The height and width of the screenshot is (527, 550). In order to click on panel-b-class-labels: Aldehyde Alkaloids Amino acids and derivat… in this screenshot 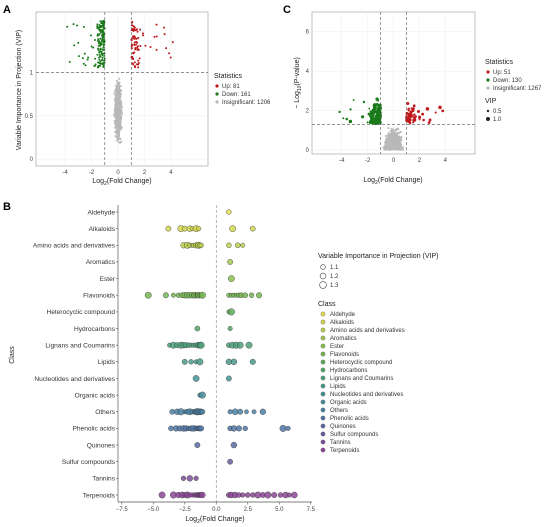, I will do `click(75, 354)`.